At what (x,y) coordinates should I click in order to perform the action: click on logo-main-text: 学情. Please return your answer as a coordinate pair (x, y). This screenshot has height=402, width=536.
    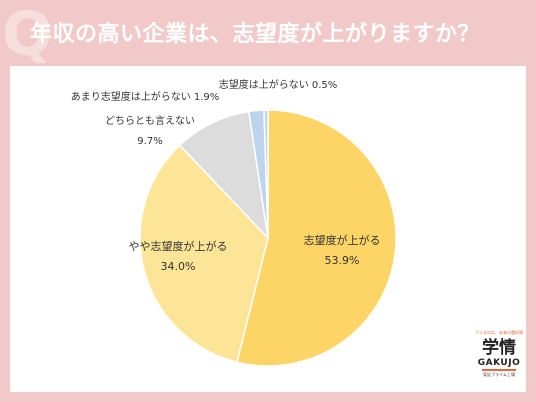
    Looking at the image, I should click on (499, 348).